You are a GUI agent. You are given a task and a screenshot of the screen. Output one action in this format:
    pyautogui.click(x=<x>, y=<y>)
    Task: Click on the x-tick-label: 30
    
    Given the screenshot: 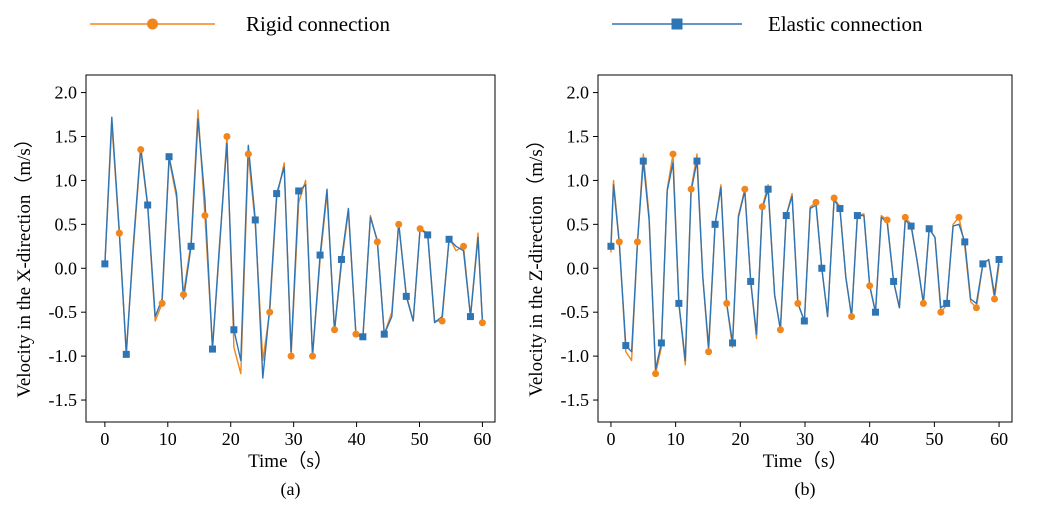 What is the action you would take?
    pyautogui.click(x=294, y=439)
    